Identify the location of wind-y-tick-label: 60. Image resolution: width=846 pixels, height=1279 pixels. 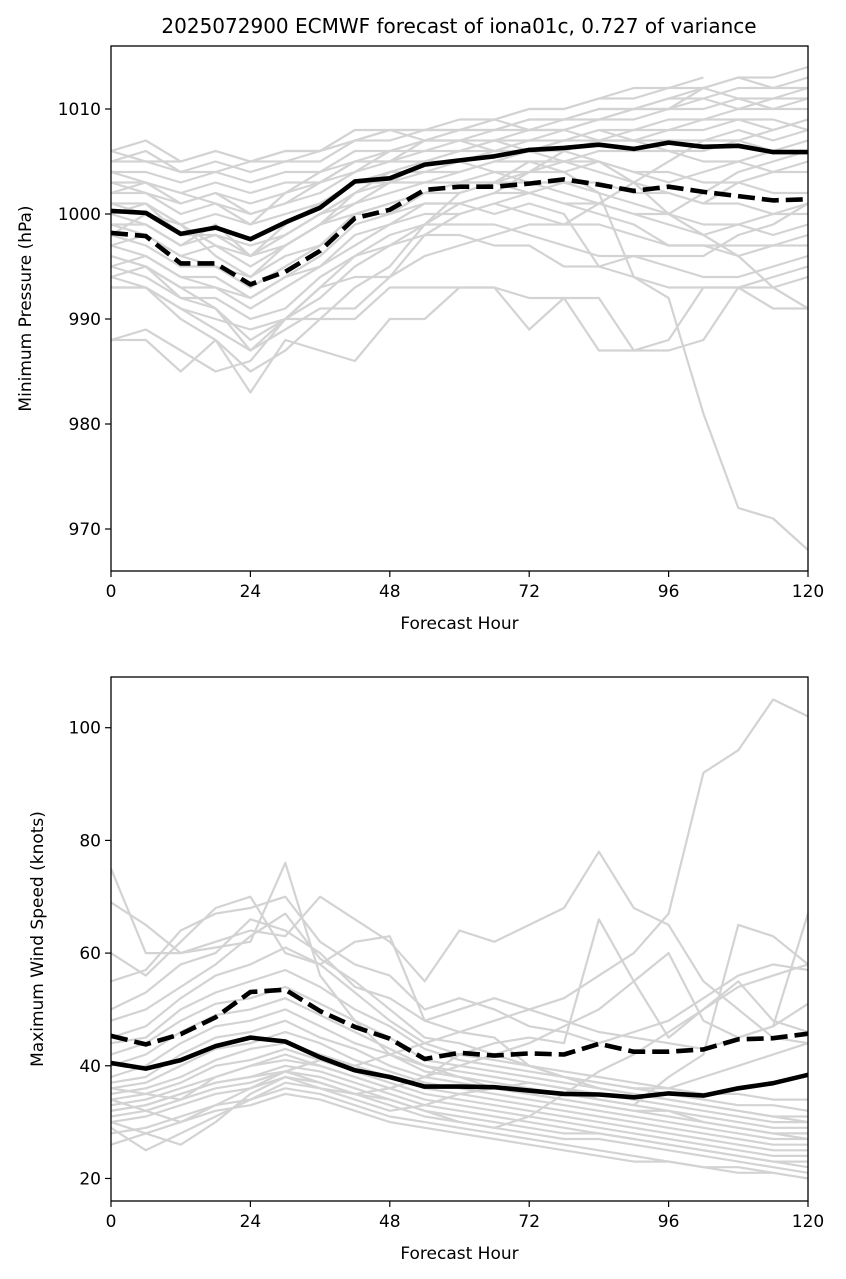
(90, 954).